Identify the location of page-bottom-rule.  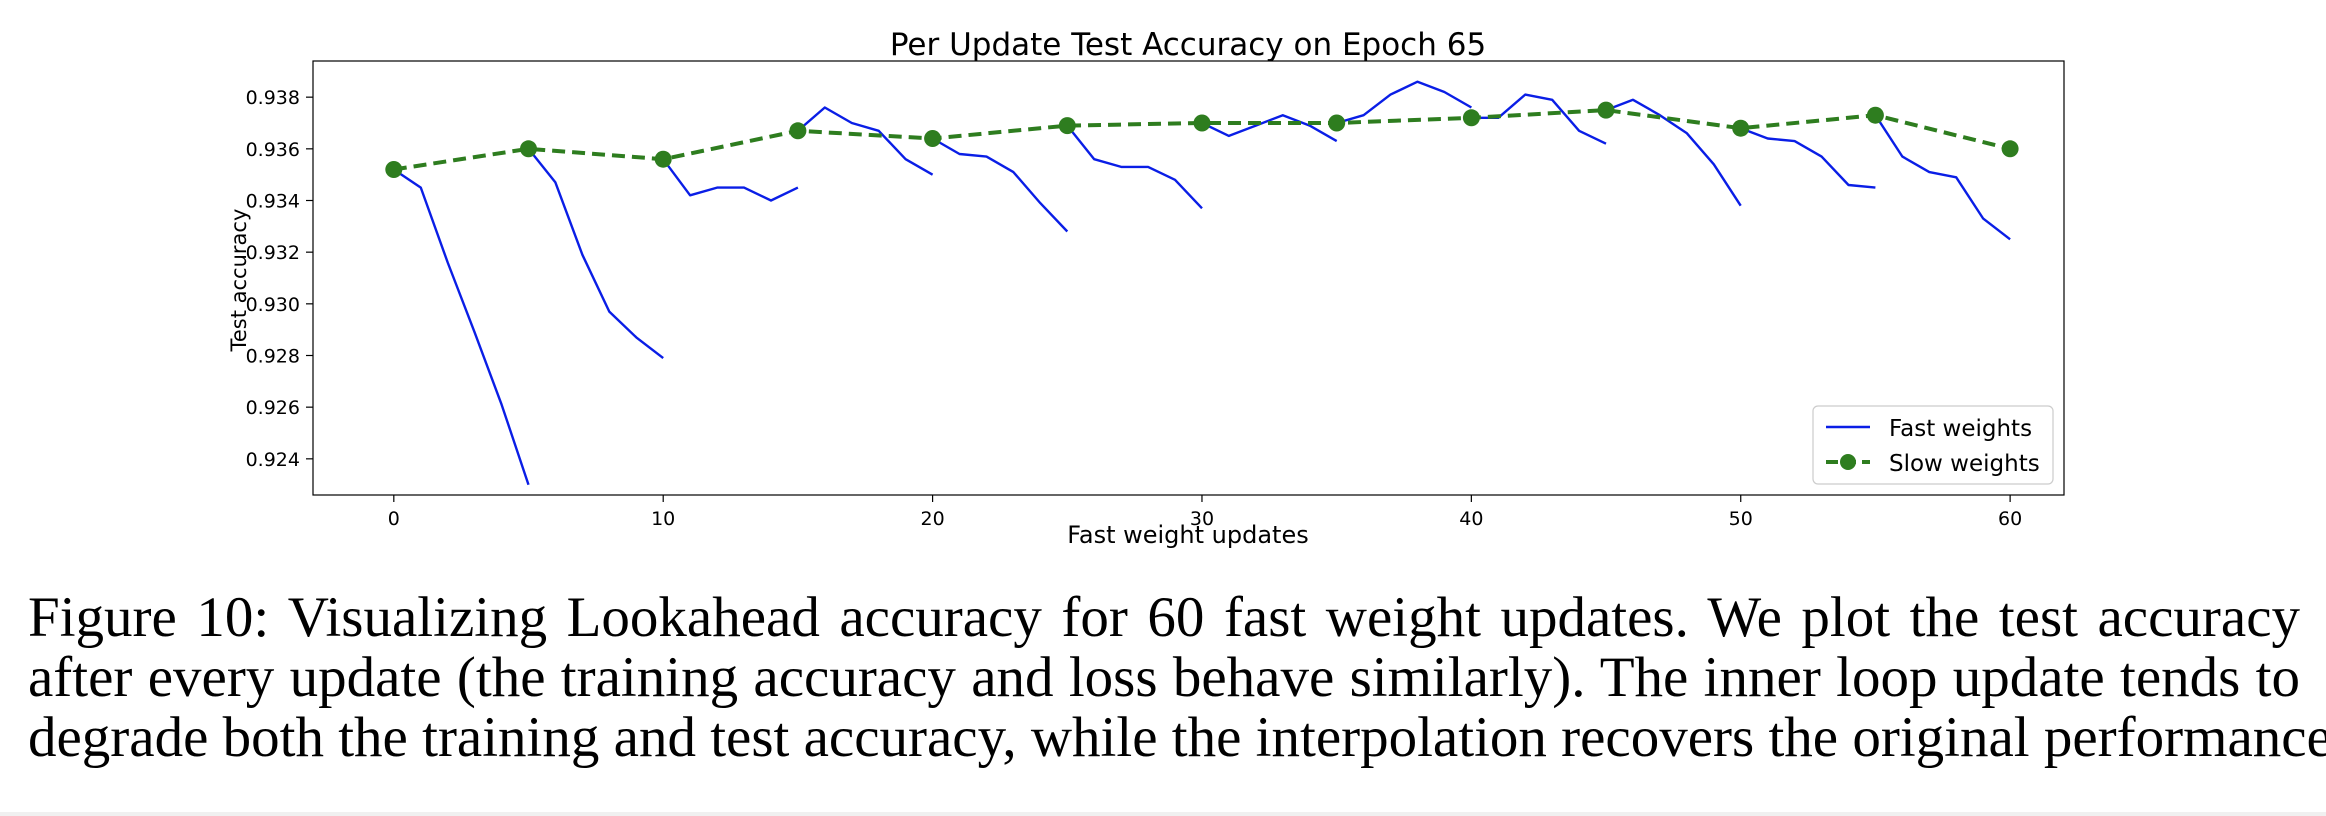
(1163, 814).